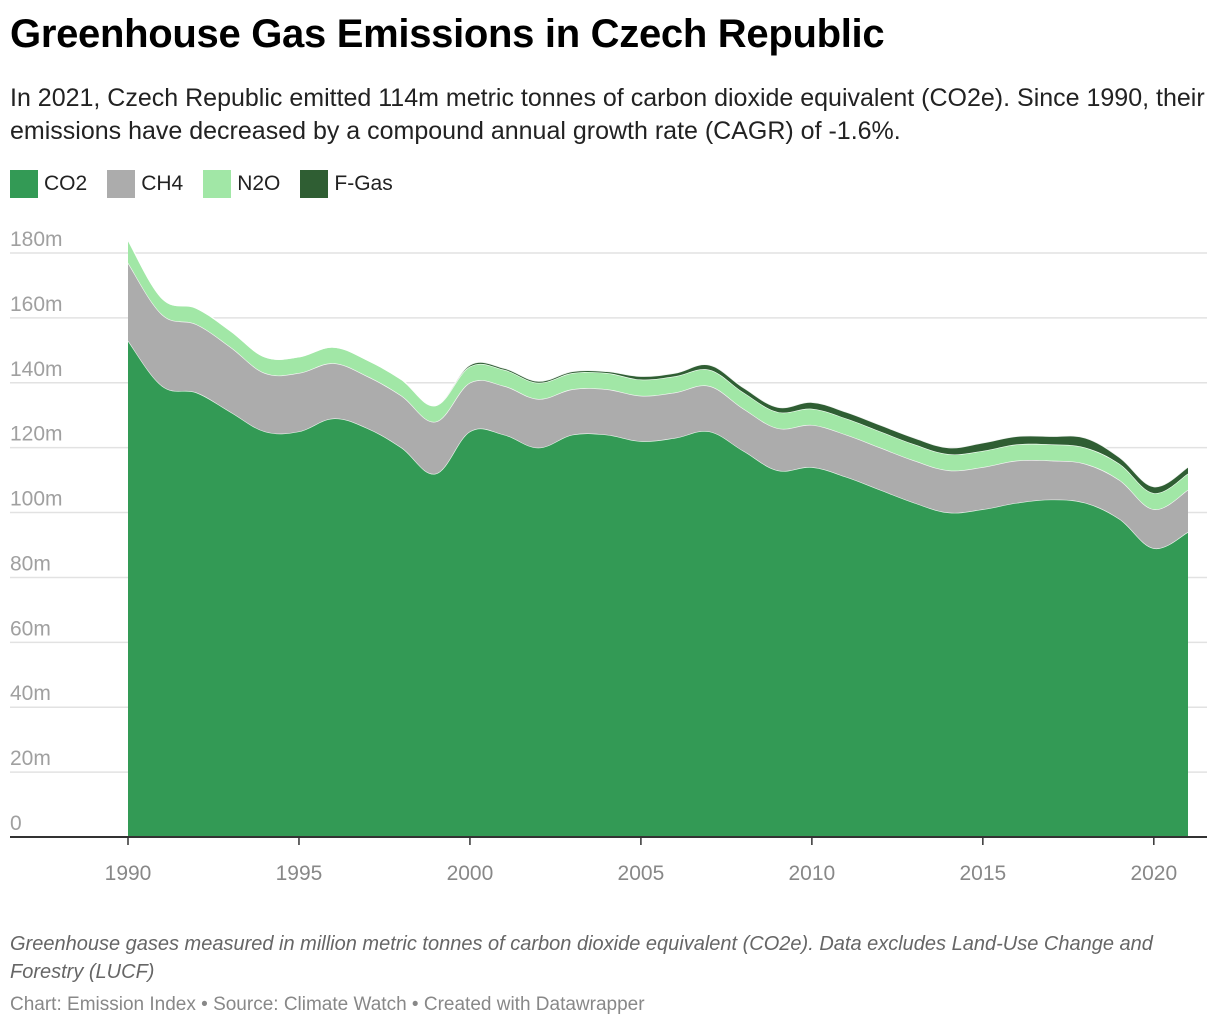 This screenshot has height=1030, width=1220. Describe the element at coordinates (162, 183) in the screenshot. I see `legend-label-ch4: CH4` at that location.